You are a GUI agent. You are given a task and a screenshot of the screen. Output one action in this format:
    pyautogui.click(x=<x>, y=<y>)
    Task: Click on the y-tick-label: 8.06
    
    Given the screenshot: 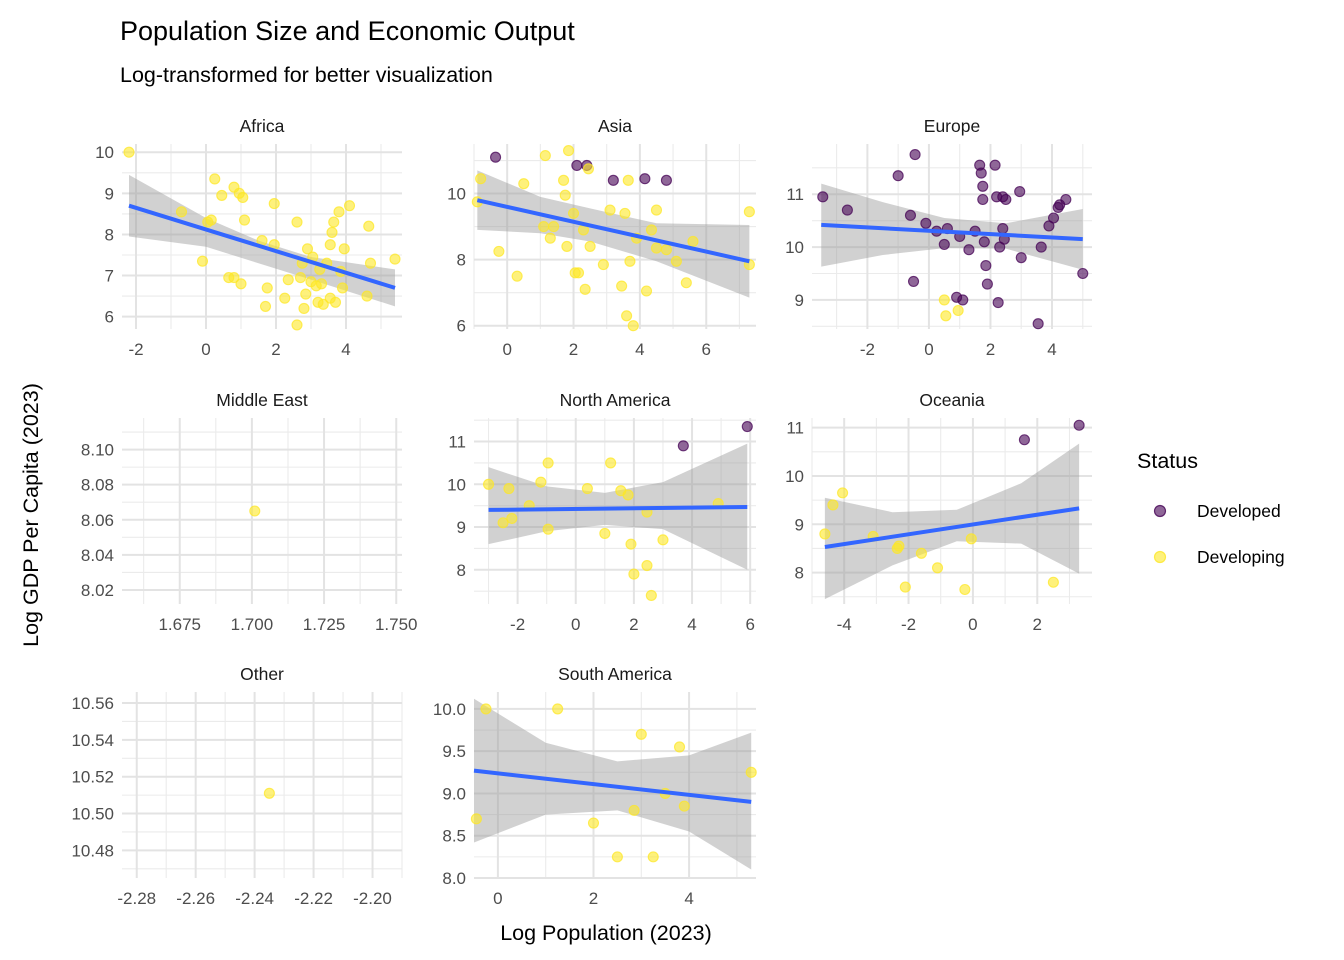 What is the action you would take?
    pyautogui.click(x=97, y=520)
    